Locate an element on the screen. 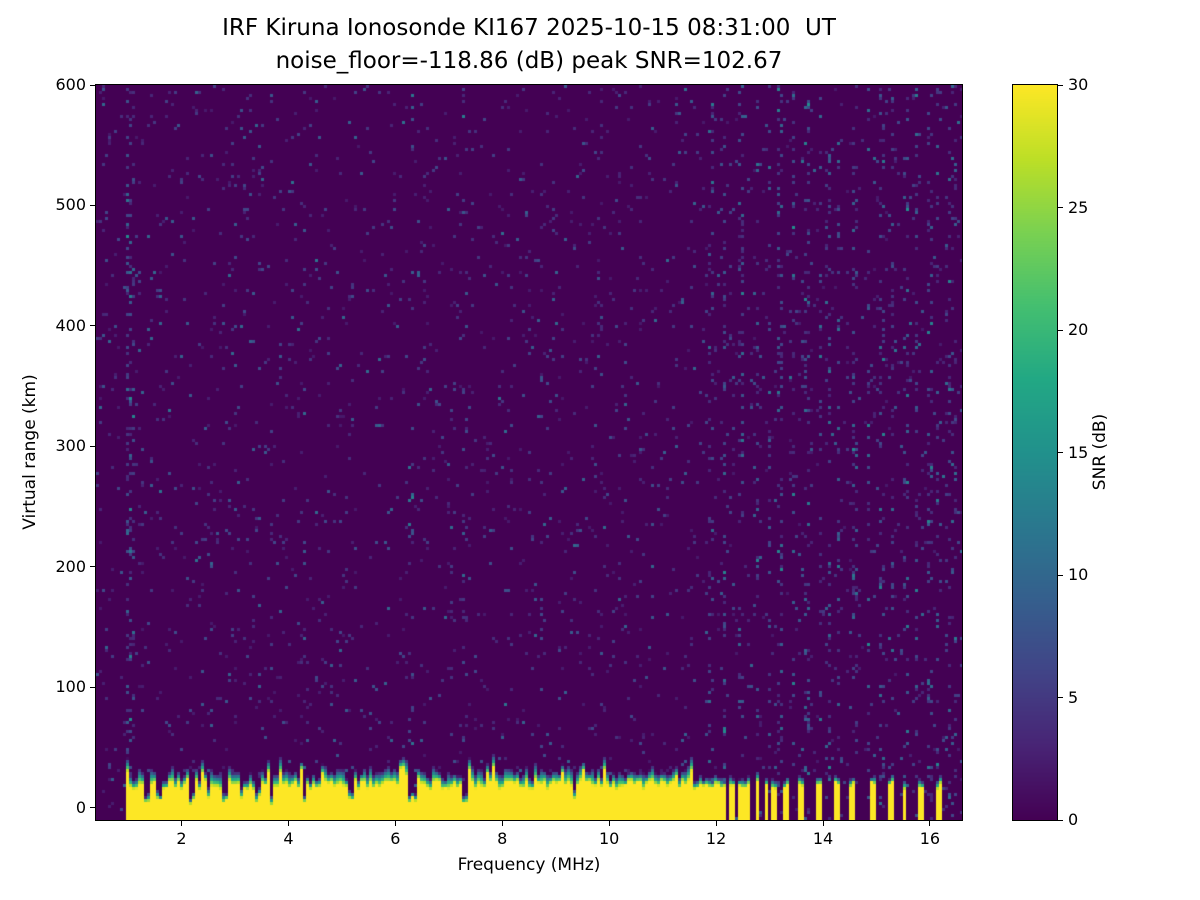 Image resolution: width=1200 pixels, height=900 pixels. colorbar-tick-label: 5 is located at coordinates (1073, 697).